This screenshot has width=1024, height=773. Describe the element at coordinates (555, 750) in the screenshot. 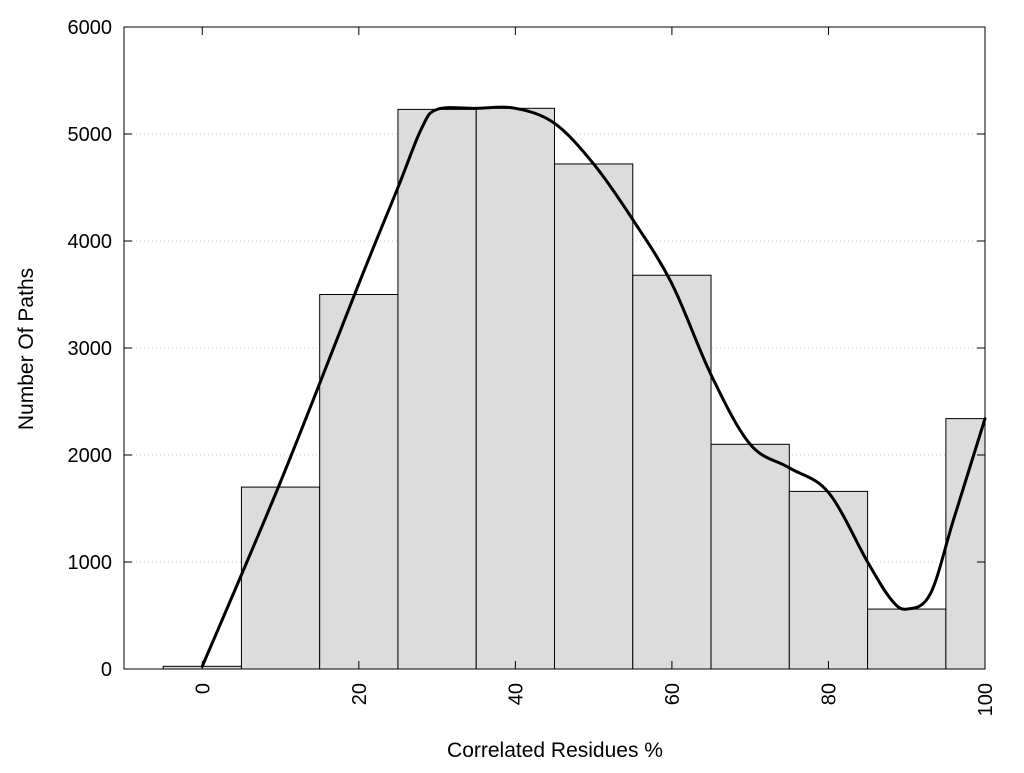

I see `x-axis-label: Correlated Residues %` at that location.